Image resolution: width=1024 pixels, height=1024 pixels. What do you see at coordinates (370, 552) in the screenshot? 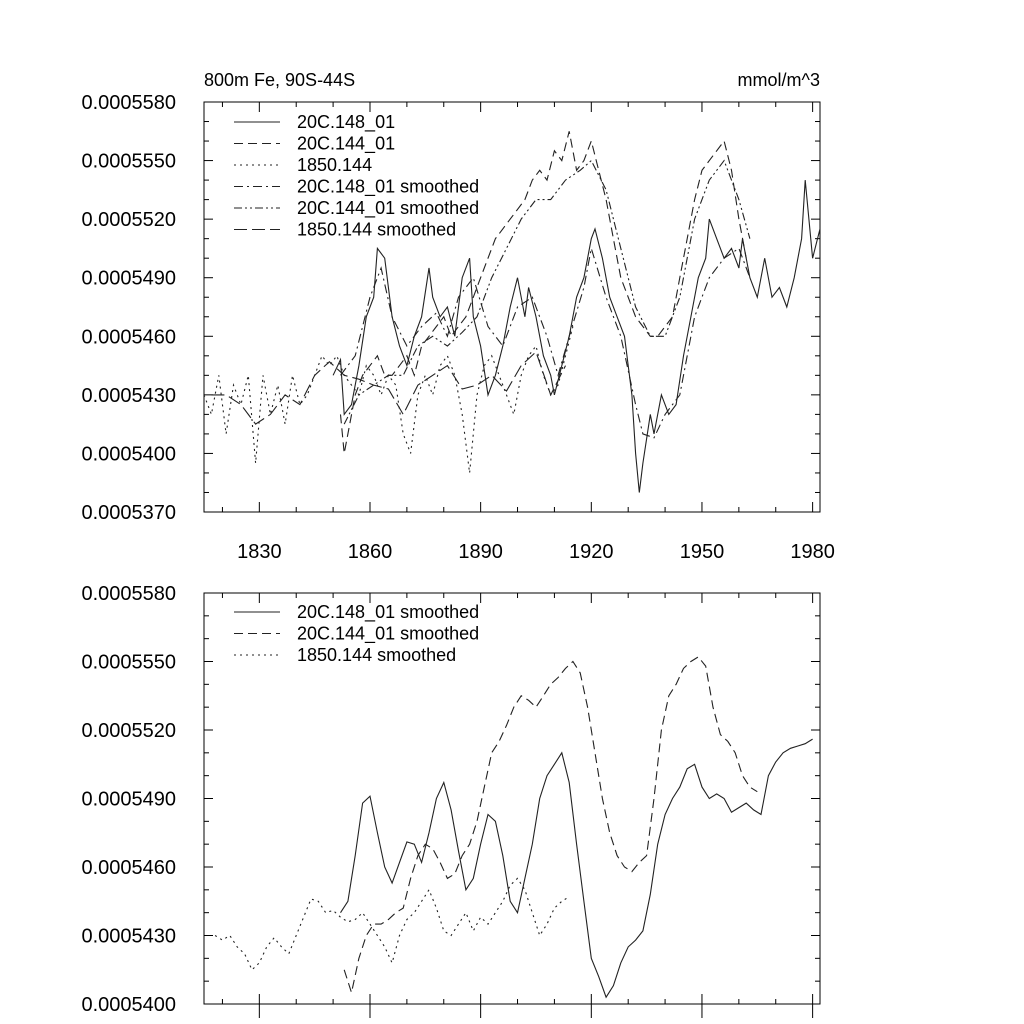
I see `x-tick-label: 1860` at bounding box center [370, 552].